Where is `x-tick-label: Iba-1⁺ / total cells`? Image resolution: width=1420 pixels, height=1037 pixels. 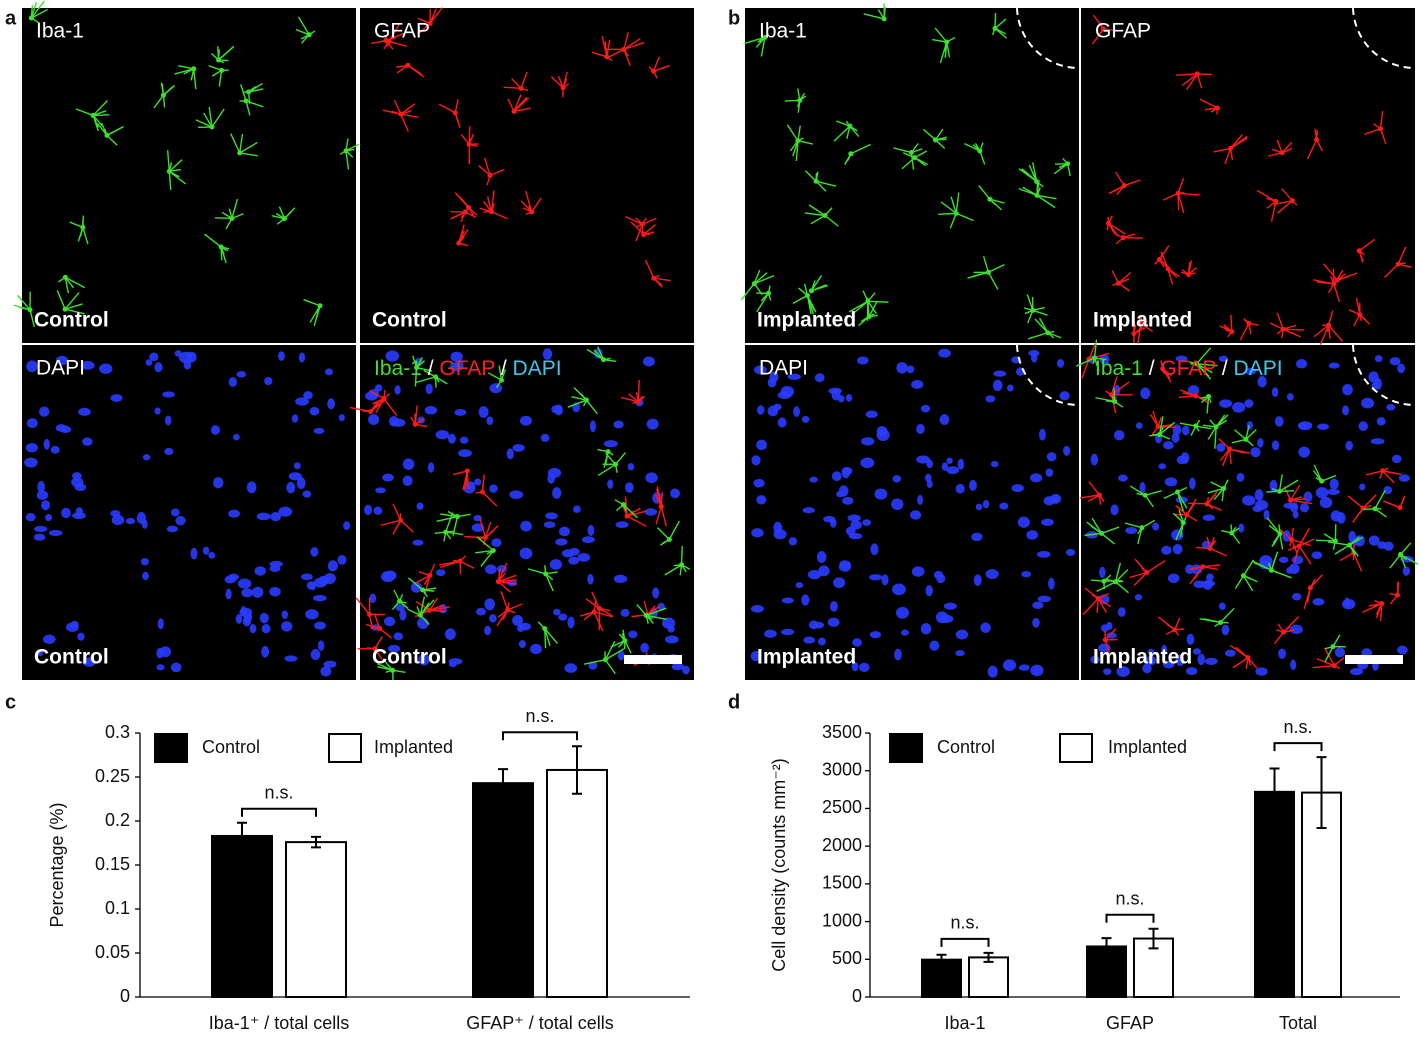 x-tick-label: Iba-1⁺ / total cells is located at coordinates (279, 1023).